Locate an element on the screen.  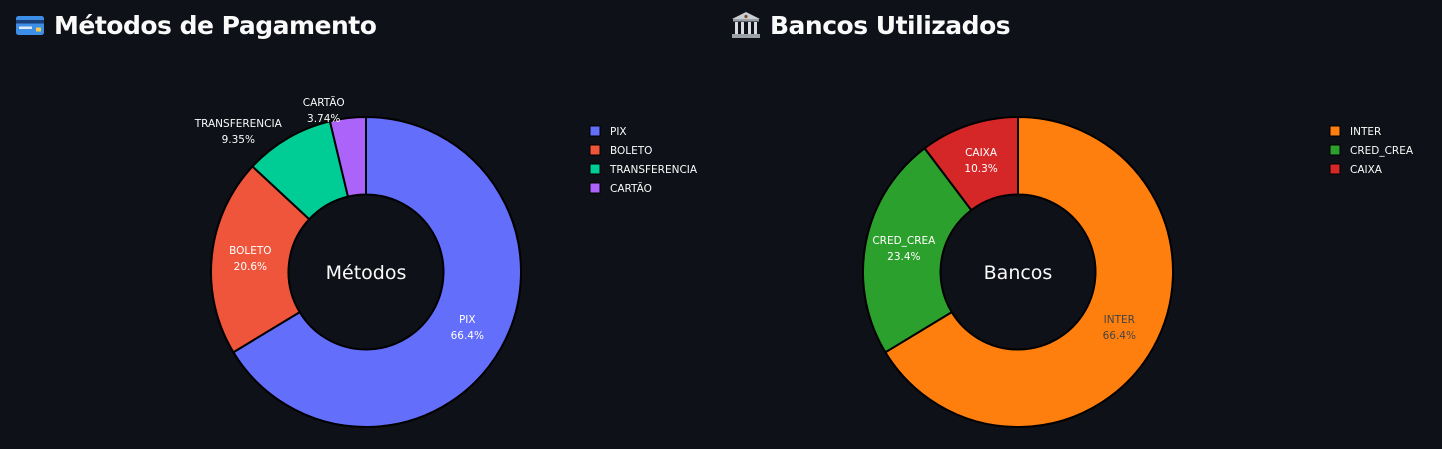
slice-value-caixa: 10.3% is located at coordinates (980, 169).